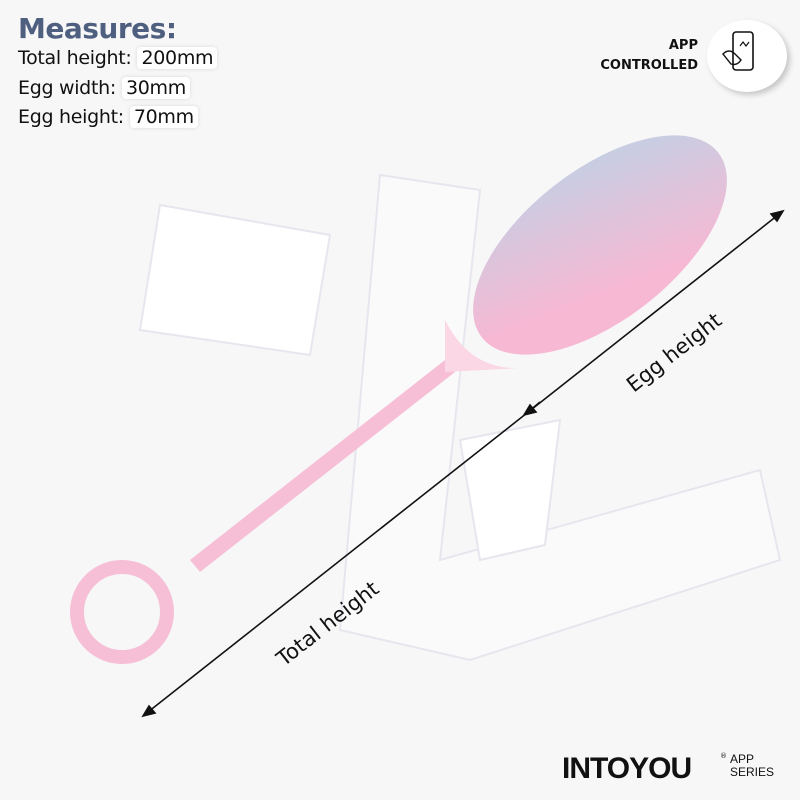 The image size is (800, 800). I want to click on app-controlled-label: APP CONTROLLED, so click(649, 56).